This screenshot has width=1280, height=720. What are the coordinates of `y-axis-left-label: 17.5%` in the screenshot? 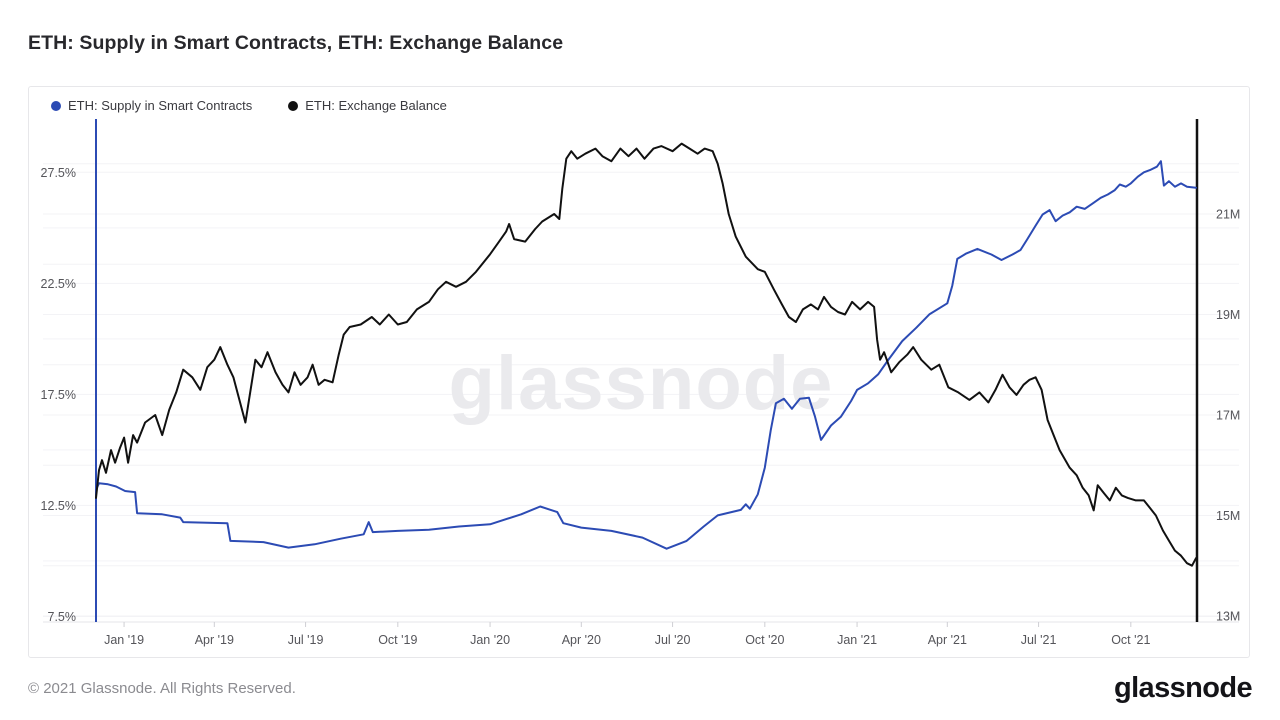 It's located at (58, 395).